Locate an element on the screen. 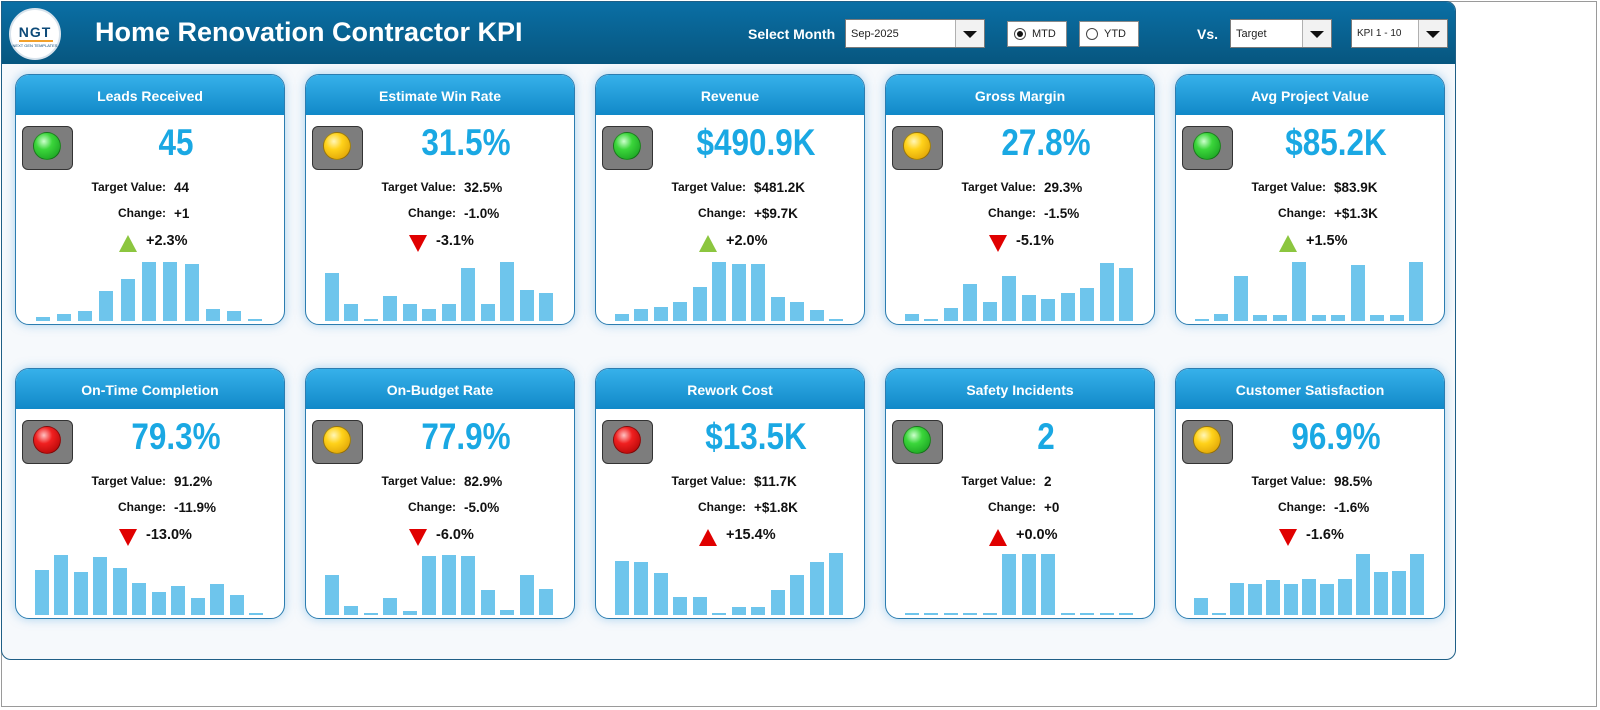 This screenshot has height=710, width=1600. vs-label: Vs. is located at coordinates (1208, 34).